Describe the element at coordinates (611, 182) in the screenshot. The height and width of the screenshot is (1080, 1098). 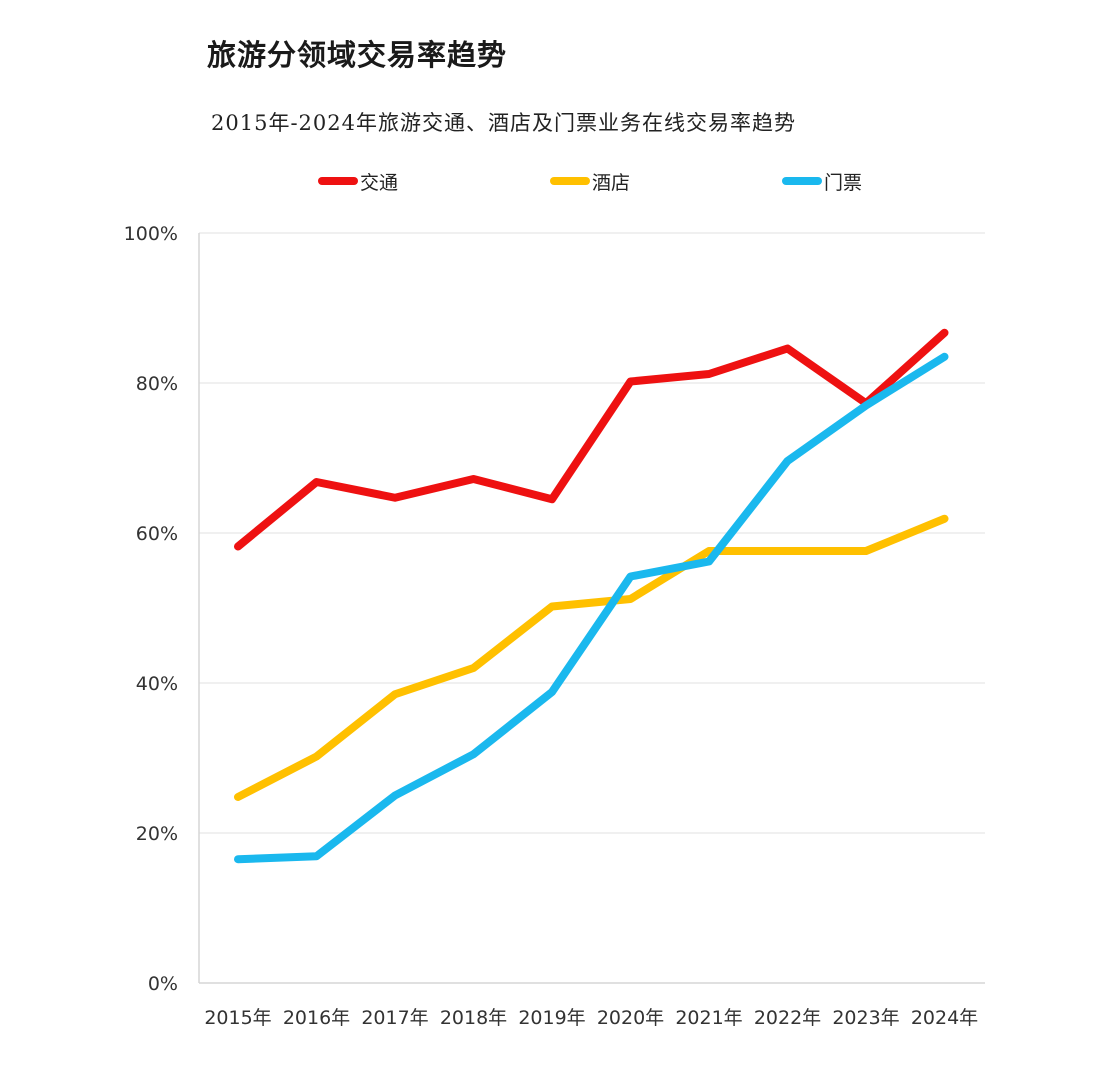
I see `legend-label-hotel: 酒店` at that location.